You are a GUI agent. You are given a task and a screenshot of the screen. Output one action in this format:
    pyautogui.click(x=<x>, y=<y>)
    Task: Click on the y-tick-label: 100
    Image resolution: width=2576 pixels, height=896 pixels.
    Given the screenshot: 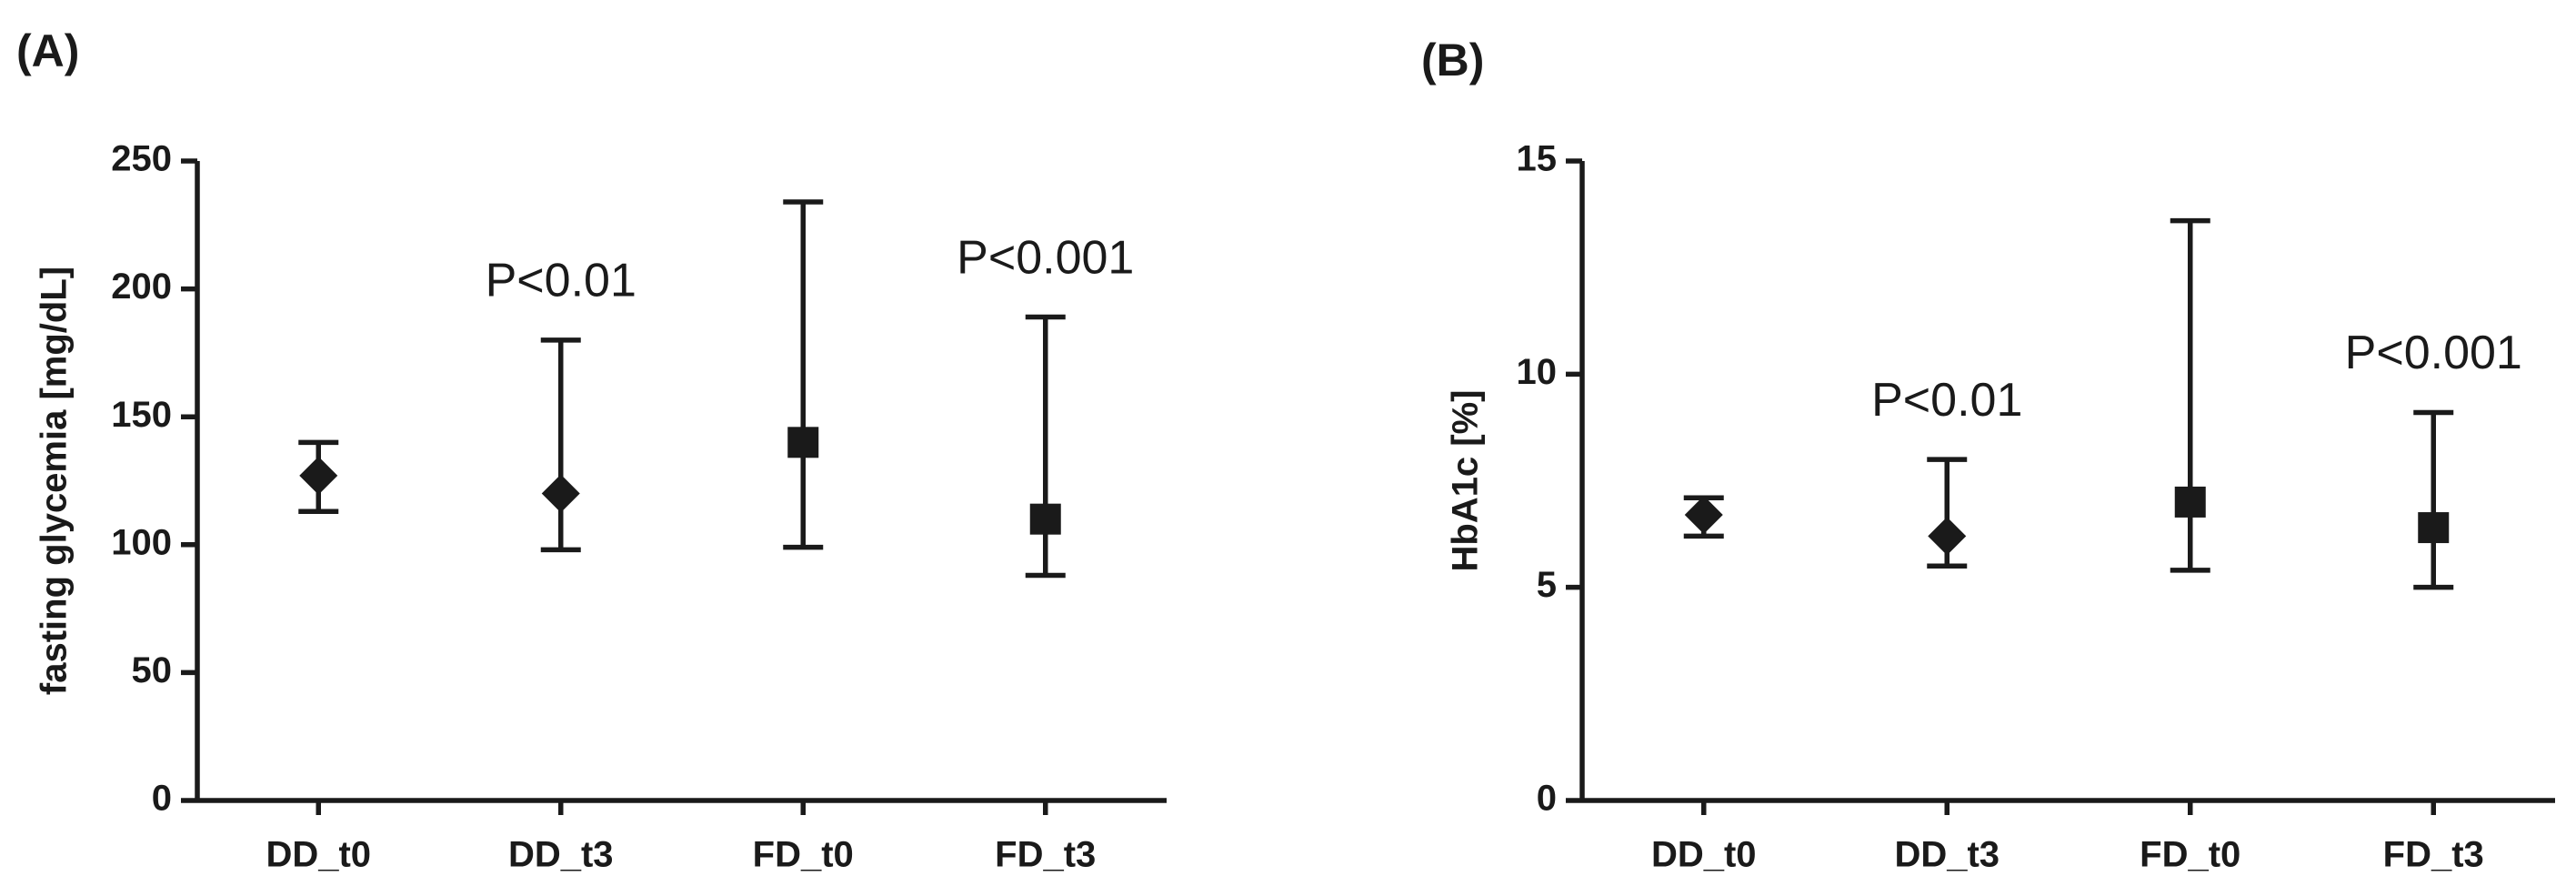 What is the action you would take?
    pyautogui.click(x=141, y=542)
    